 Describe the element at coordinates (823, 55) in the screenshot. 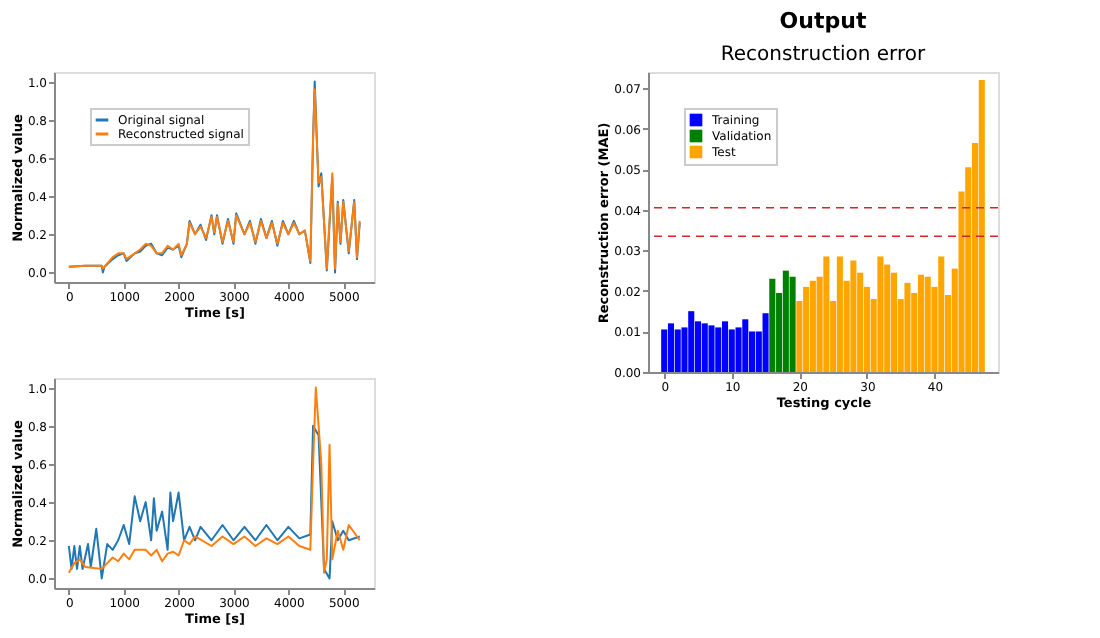

I see `chart-subtitle: Reconstruction error` at that location.